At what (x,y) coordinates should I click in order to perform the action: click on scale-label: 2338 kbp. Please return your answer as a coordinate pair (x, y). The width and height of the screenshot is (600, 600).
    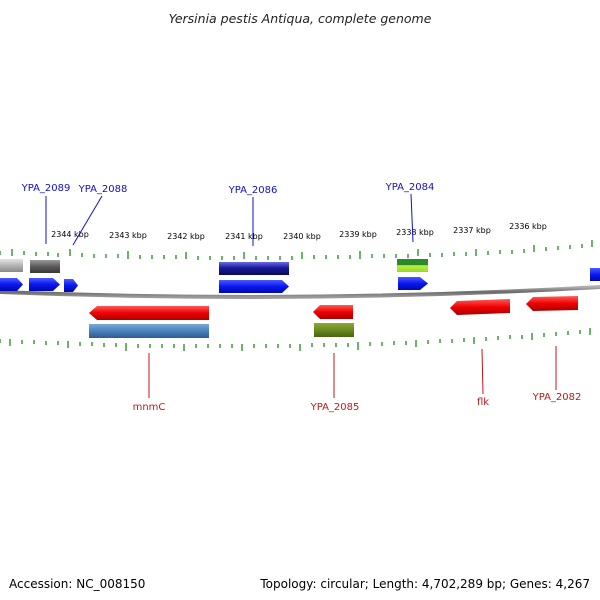
    Looking at the image, I should click on (415, 232).